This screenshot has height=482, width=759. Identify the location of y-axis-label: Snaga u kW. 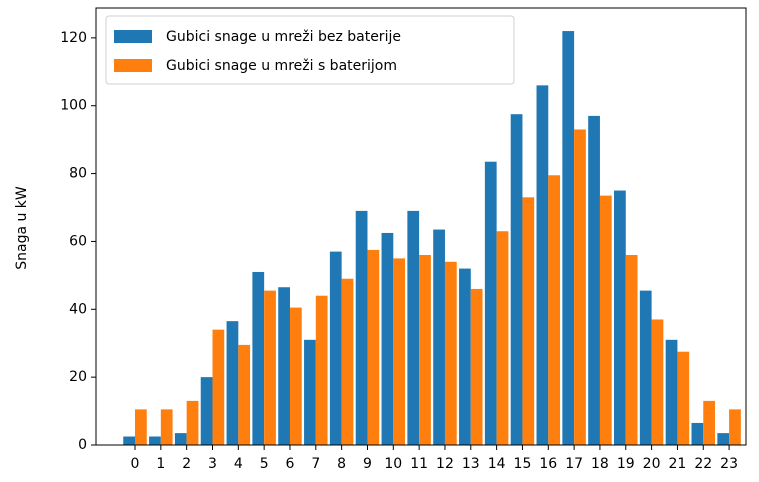
(22, 228).